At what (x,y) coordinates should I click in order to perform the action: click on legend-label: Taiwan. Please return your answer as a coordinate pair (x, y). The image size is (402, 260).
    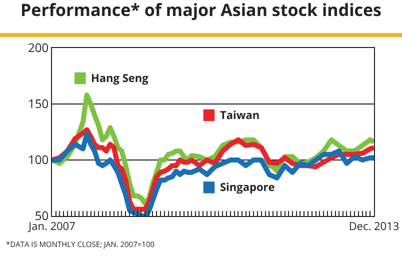
    Looking at the image, I should click on (240, 115).